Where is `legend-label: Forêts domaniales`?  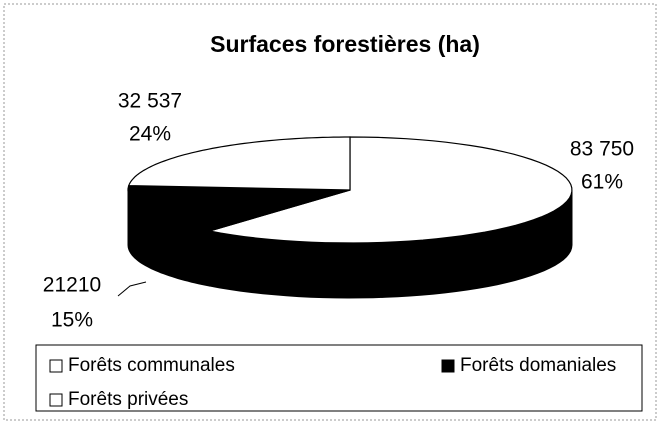
legend-label: Forêts domaniales is located at coordinates (538, 365).